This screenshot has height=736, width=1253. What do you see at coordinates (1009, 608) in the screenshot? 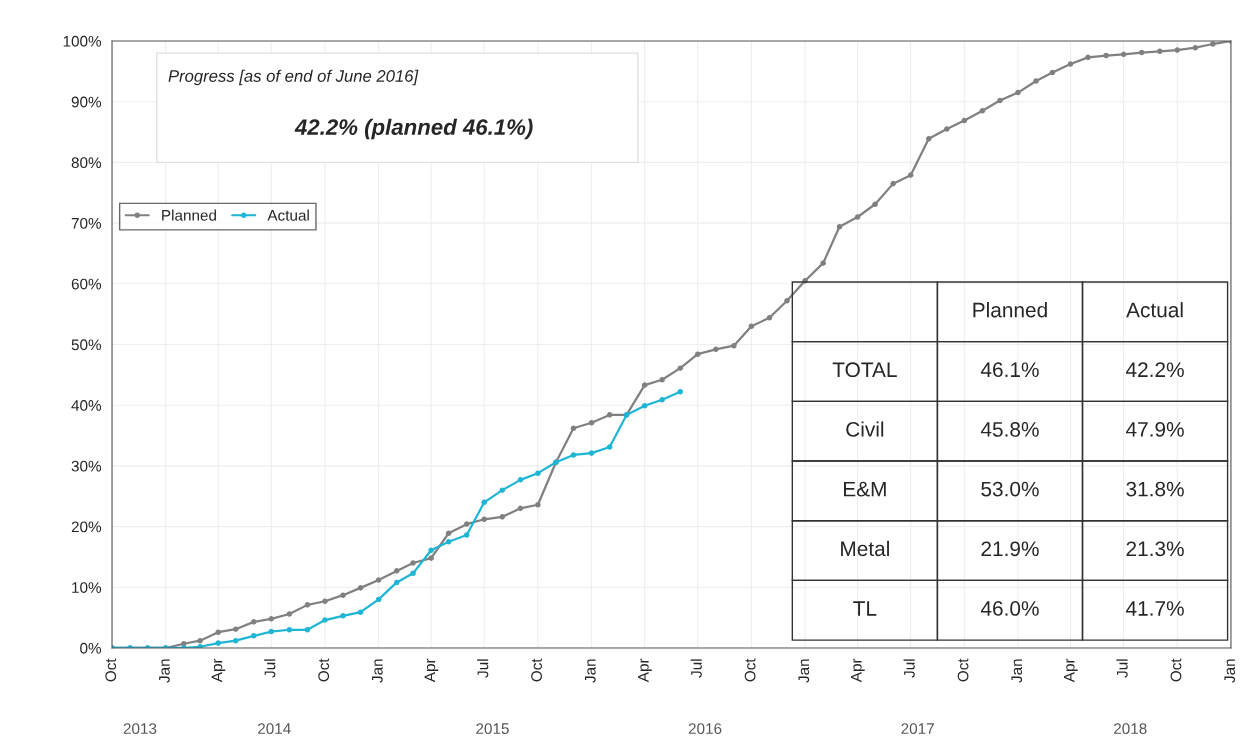
I see `annotation: 46.0%` at bounding box center [1009, 608].